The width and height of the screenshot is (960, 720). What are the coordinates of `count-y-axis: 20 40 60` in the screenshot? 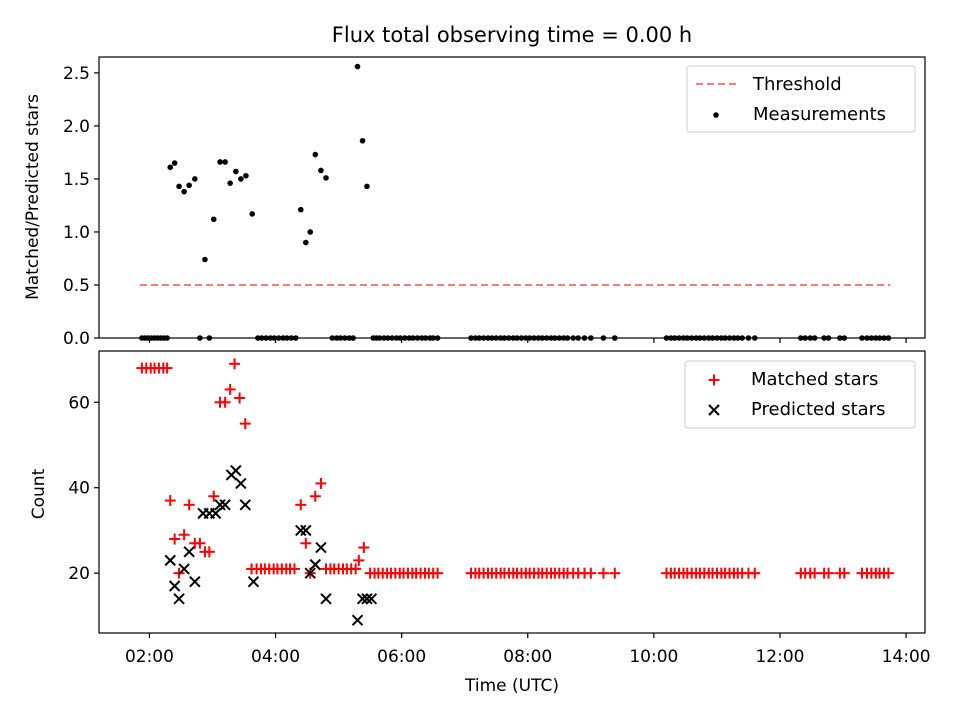 It's located at (83, 488).